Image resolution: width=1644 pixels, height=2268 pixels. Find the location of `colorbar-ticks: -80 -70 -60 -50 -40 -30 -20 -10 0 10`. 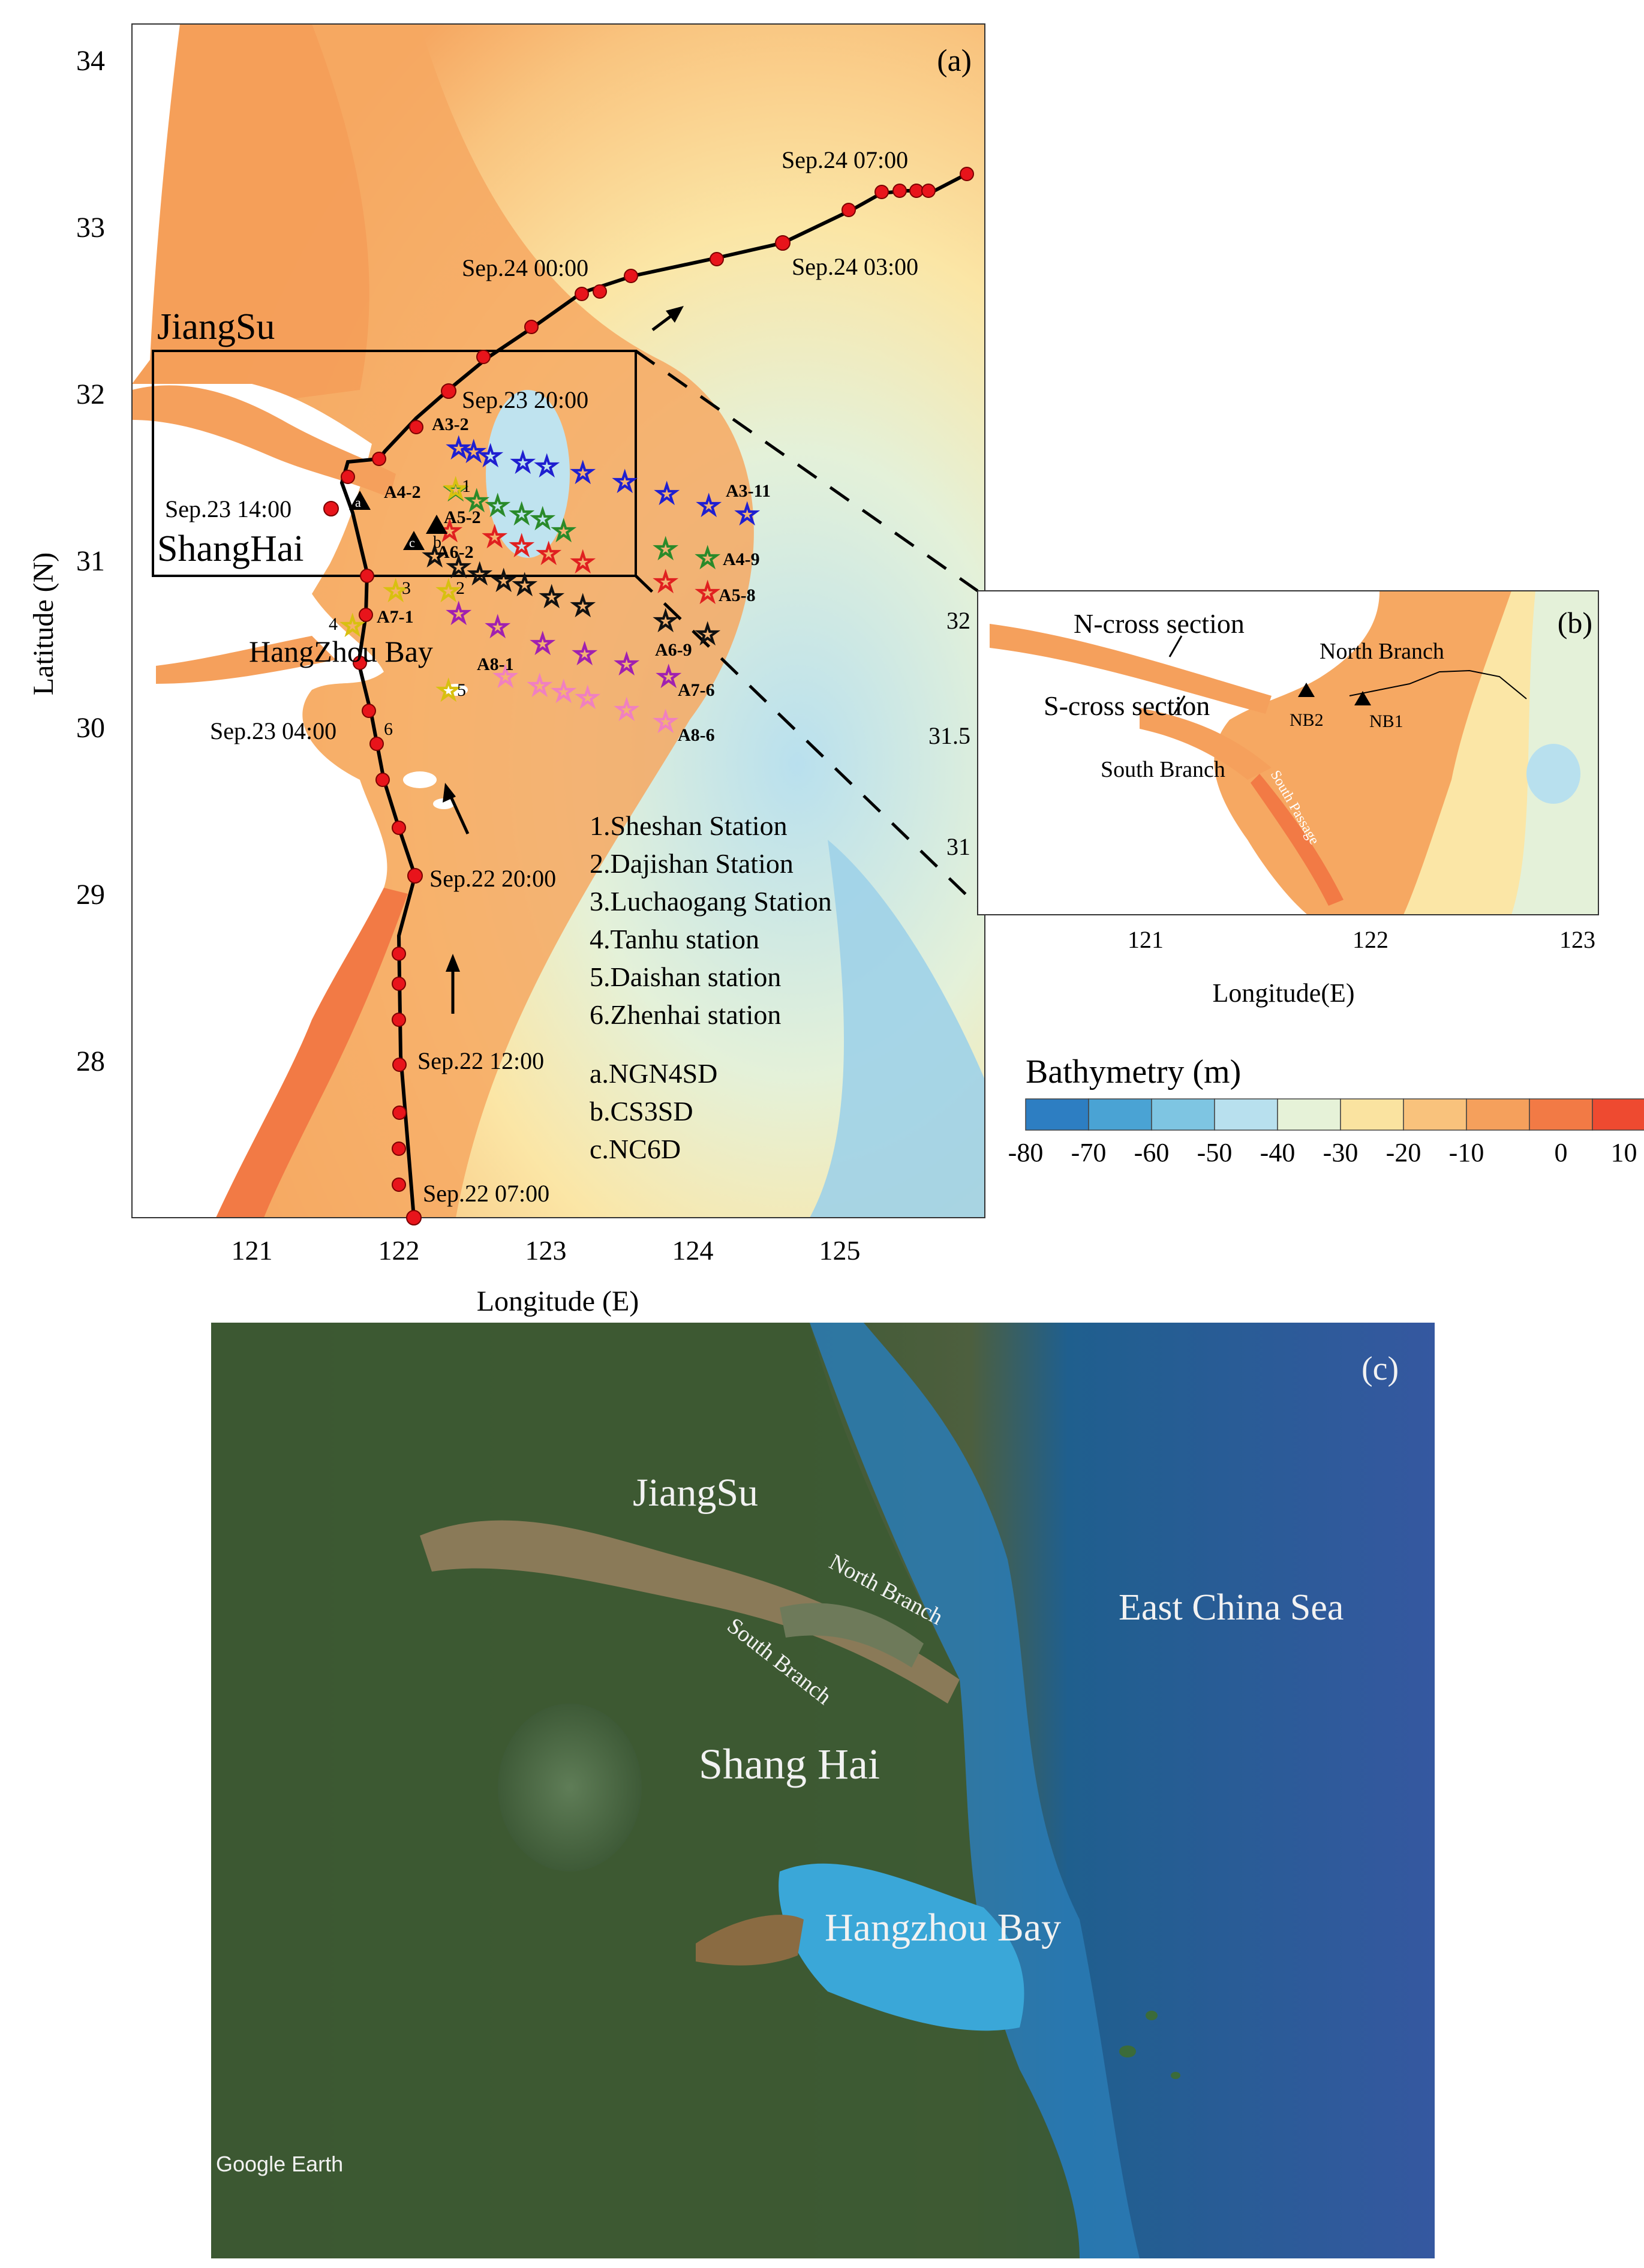

colorbar-ticks: -80 -70 -60 -50 -40 -30 -20 -10 0 10 is located at coordinates (1322, 1152).